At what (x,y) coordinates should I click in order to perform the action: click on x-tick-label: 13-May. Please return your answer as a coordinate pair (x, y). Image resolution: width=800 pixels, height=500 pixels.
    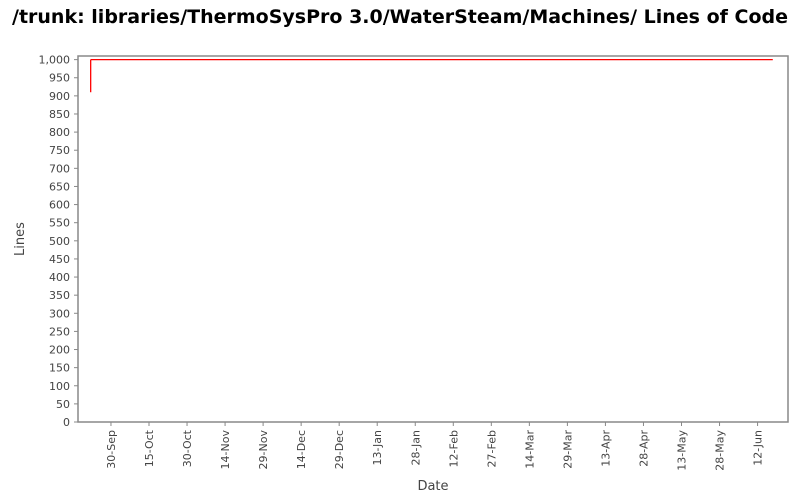
    Looking at the image, I should click on (682, 450).